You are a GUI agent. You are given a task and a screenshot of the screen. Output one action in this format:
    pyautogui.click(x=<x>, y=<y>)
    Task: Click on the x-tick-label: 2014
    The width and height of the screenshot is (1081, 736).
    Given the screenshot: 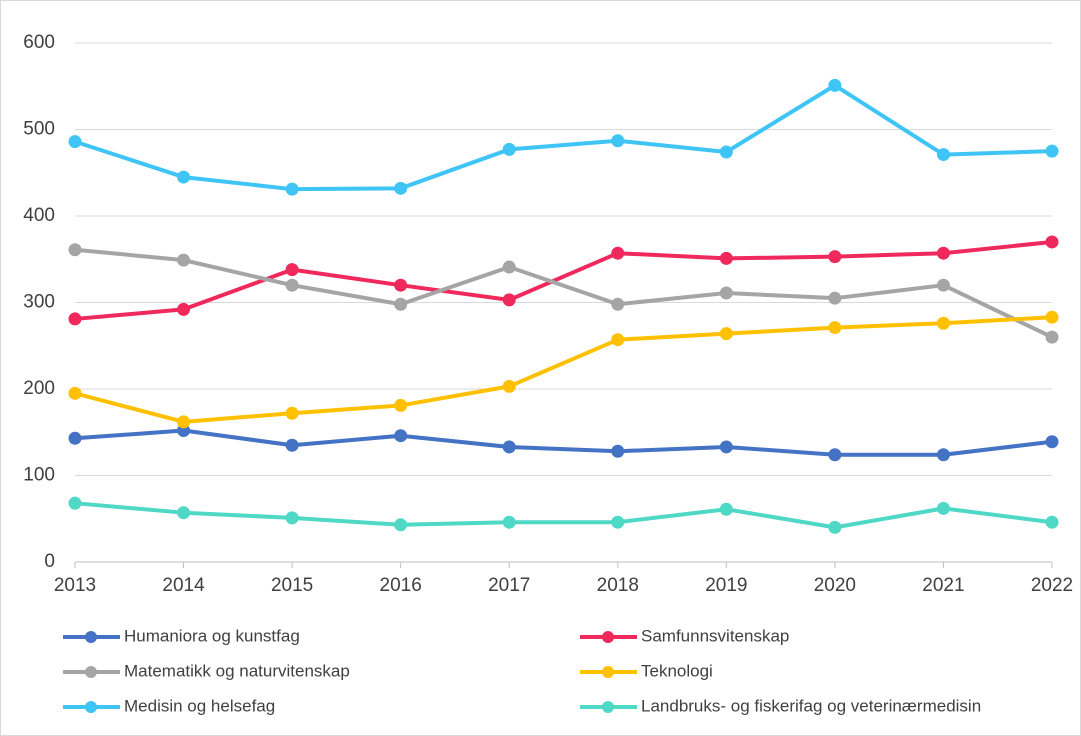 What is the action you would take?
    pyautogui.click(x=183, y=585)
    